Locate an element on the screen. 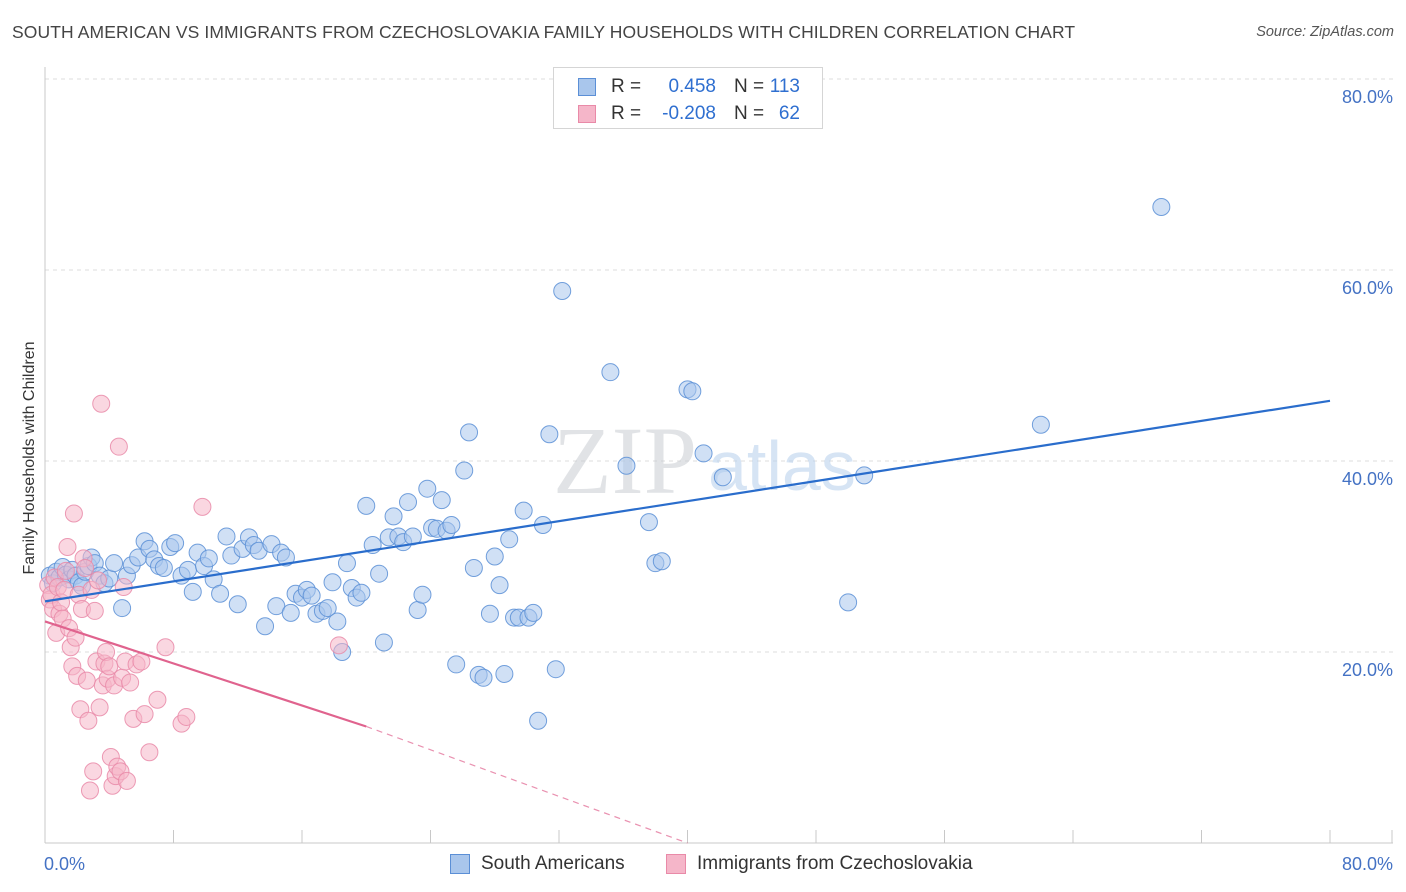 The image size is (1406, 892). legend-r-value: 0.458 is located at coordinates (692, 86).